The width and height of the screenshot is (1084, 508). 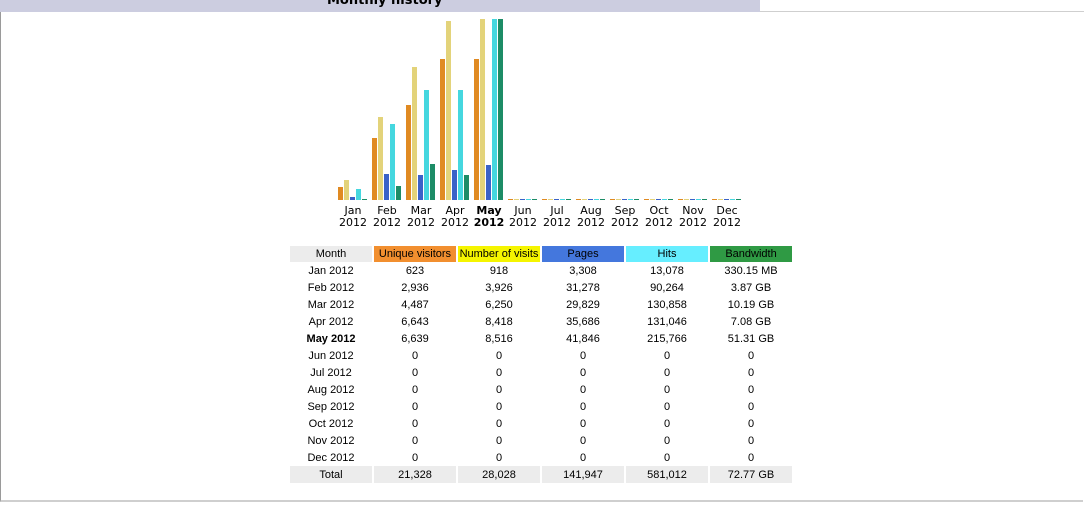 I want to click on value-cell: 35,686, so click(x=583, y=321).